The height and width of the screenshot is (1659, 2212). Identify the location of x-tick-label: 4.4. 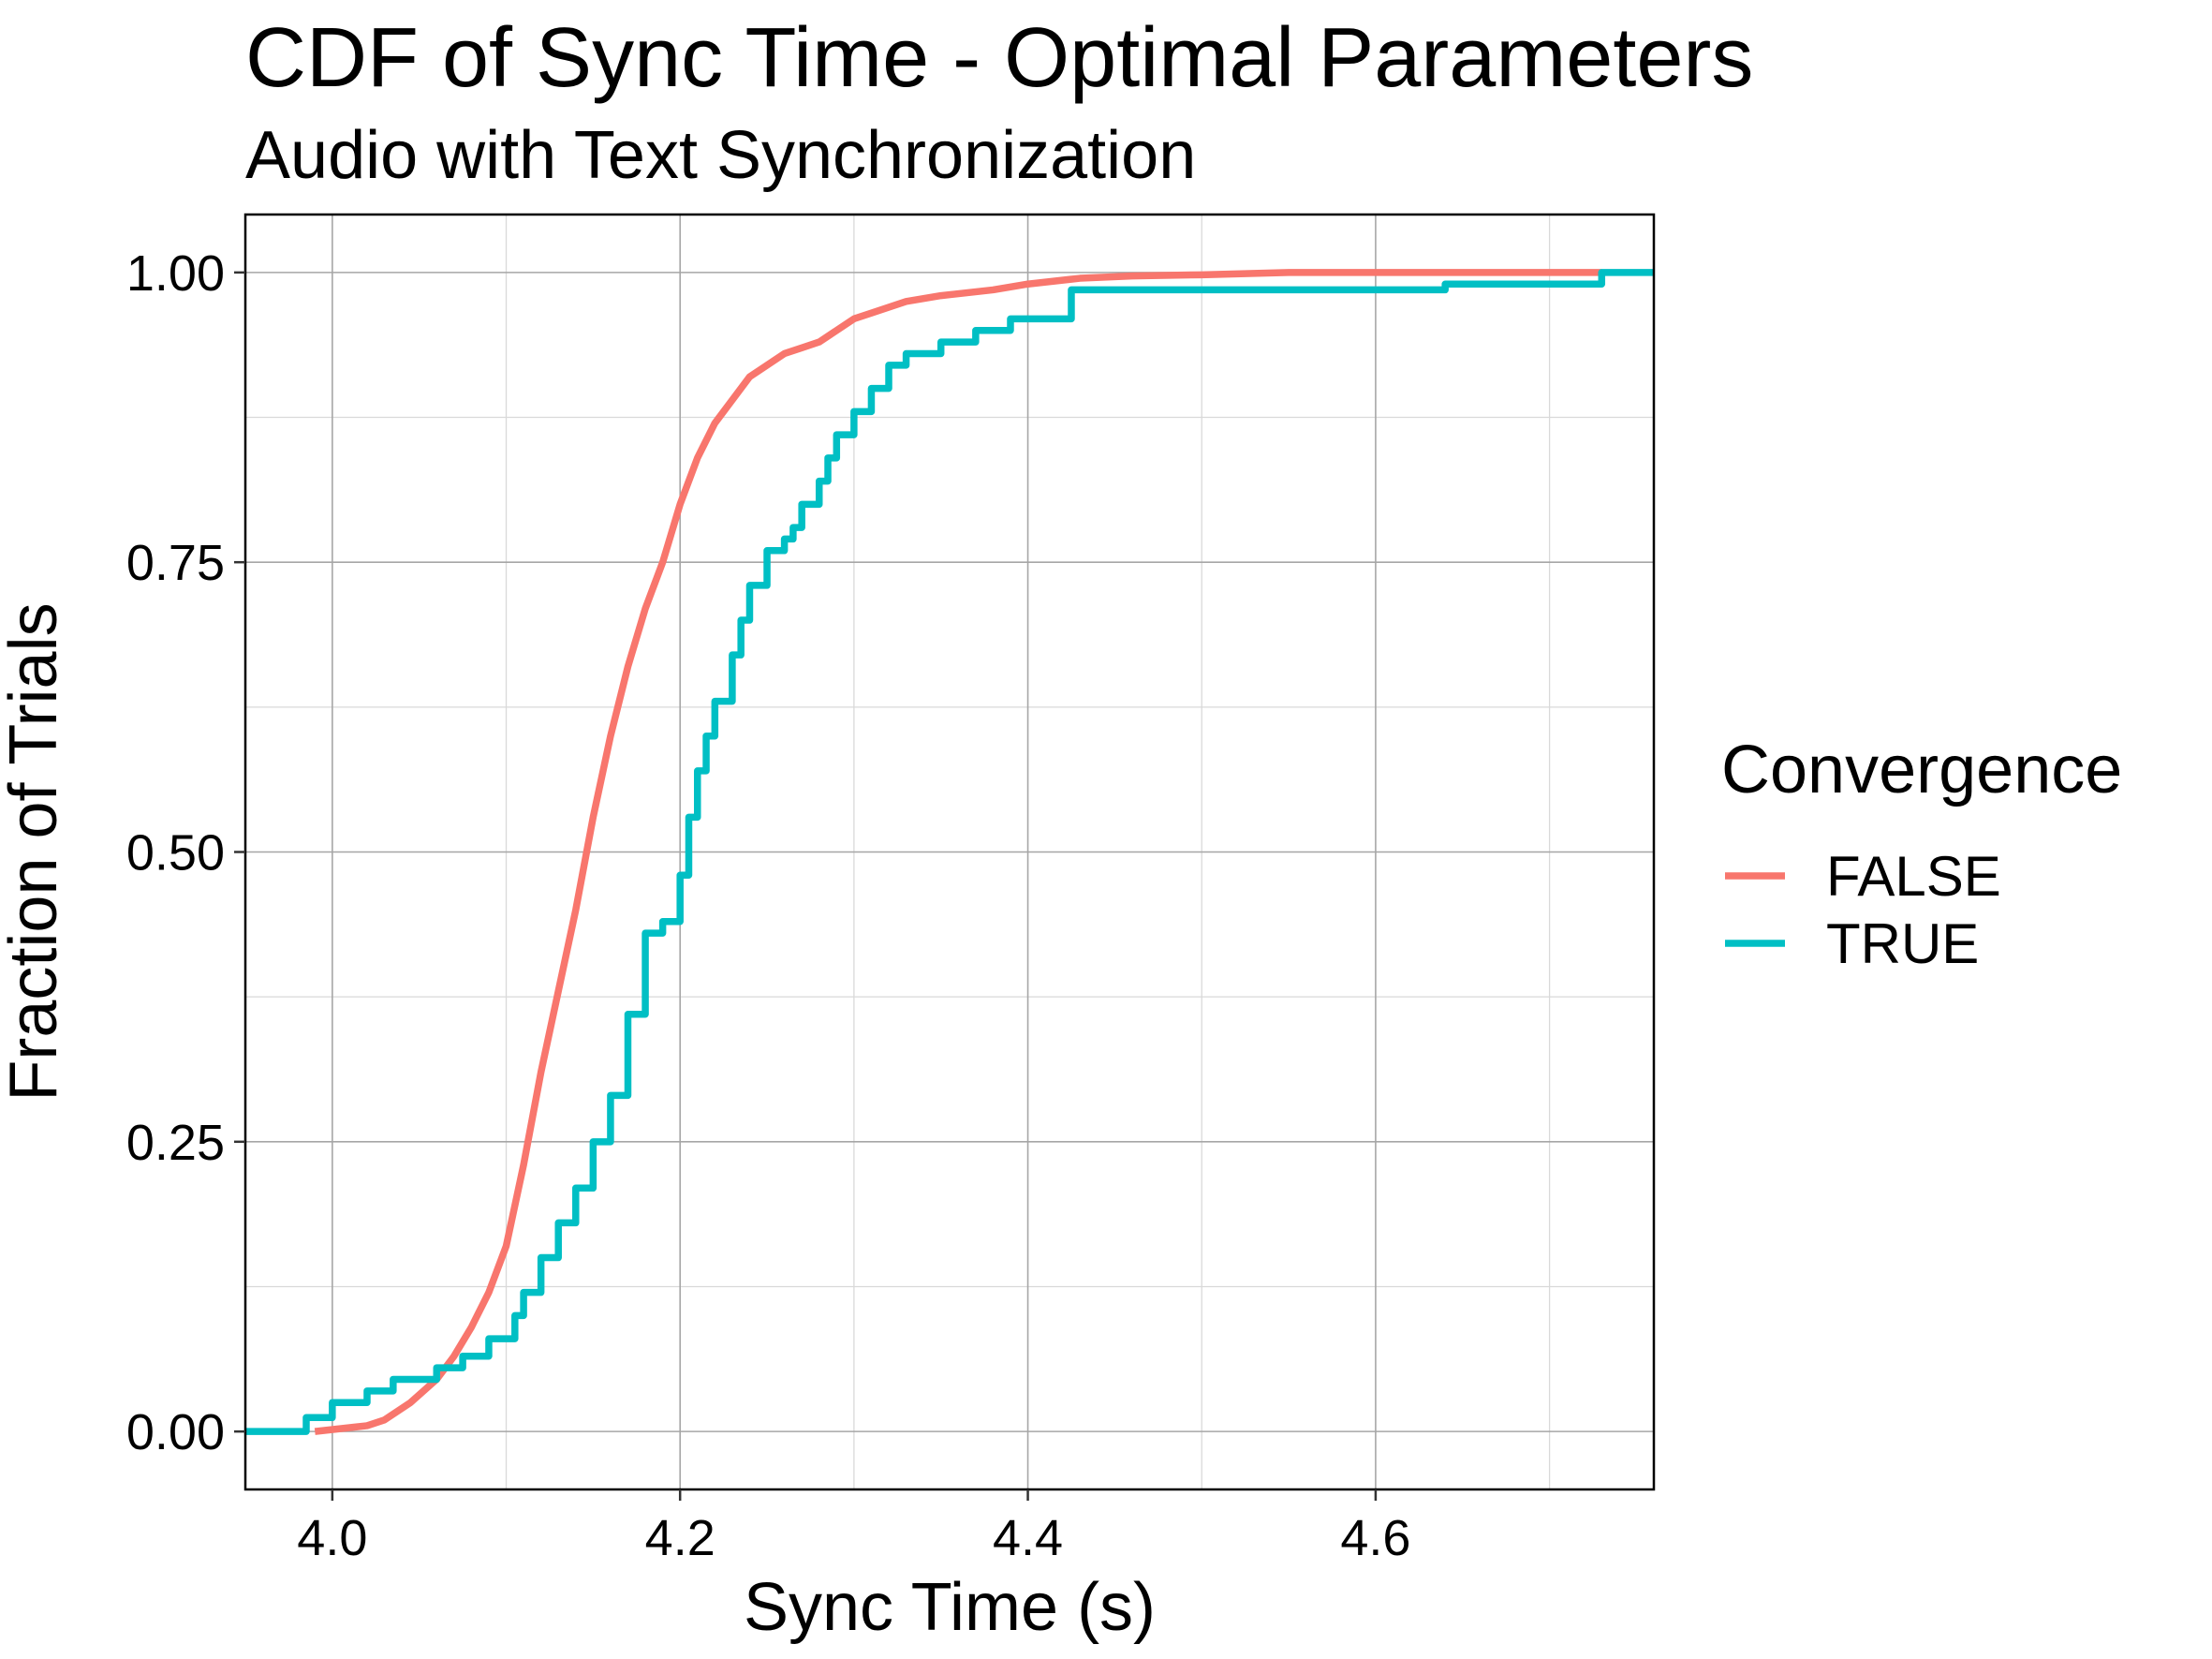
(1028, 1538).